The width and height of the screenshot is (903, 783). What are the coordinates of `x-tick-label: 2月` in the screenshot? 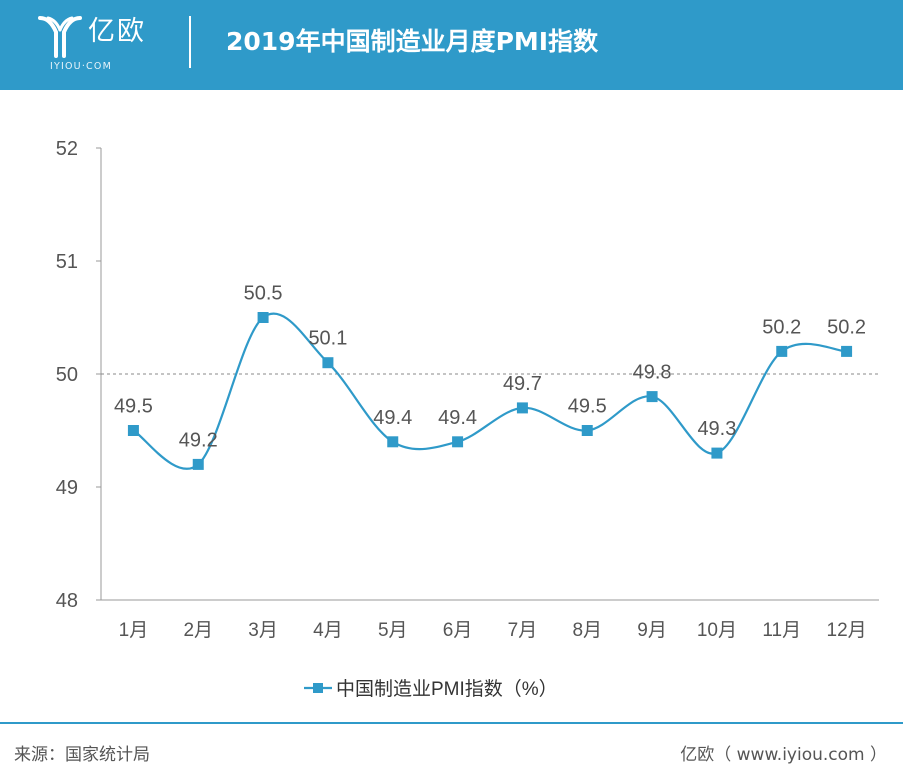 It's located at (198, 630).